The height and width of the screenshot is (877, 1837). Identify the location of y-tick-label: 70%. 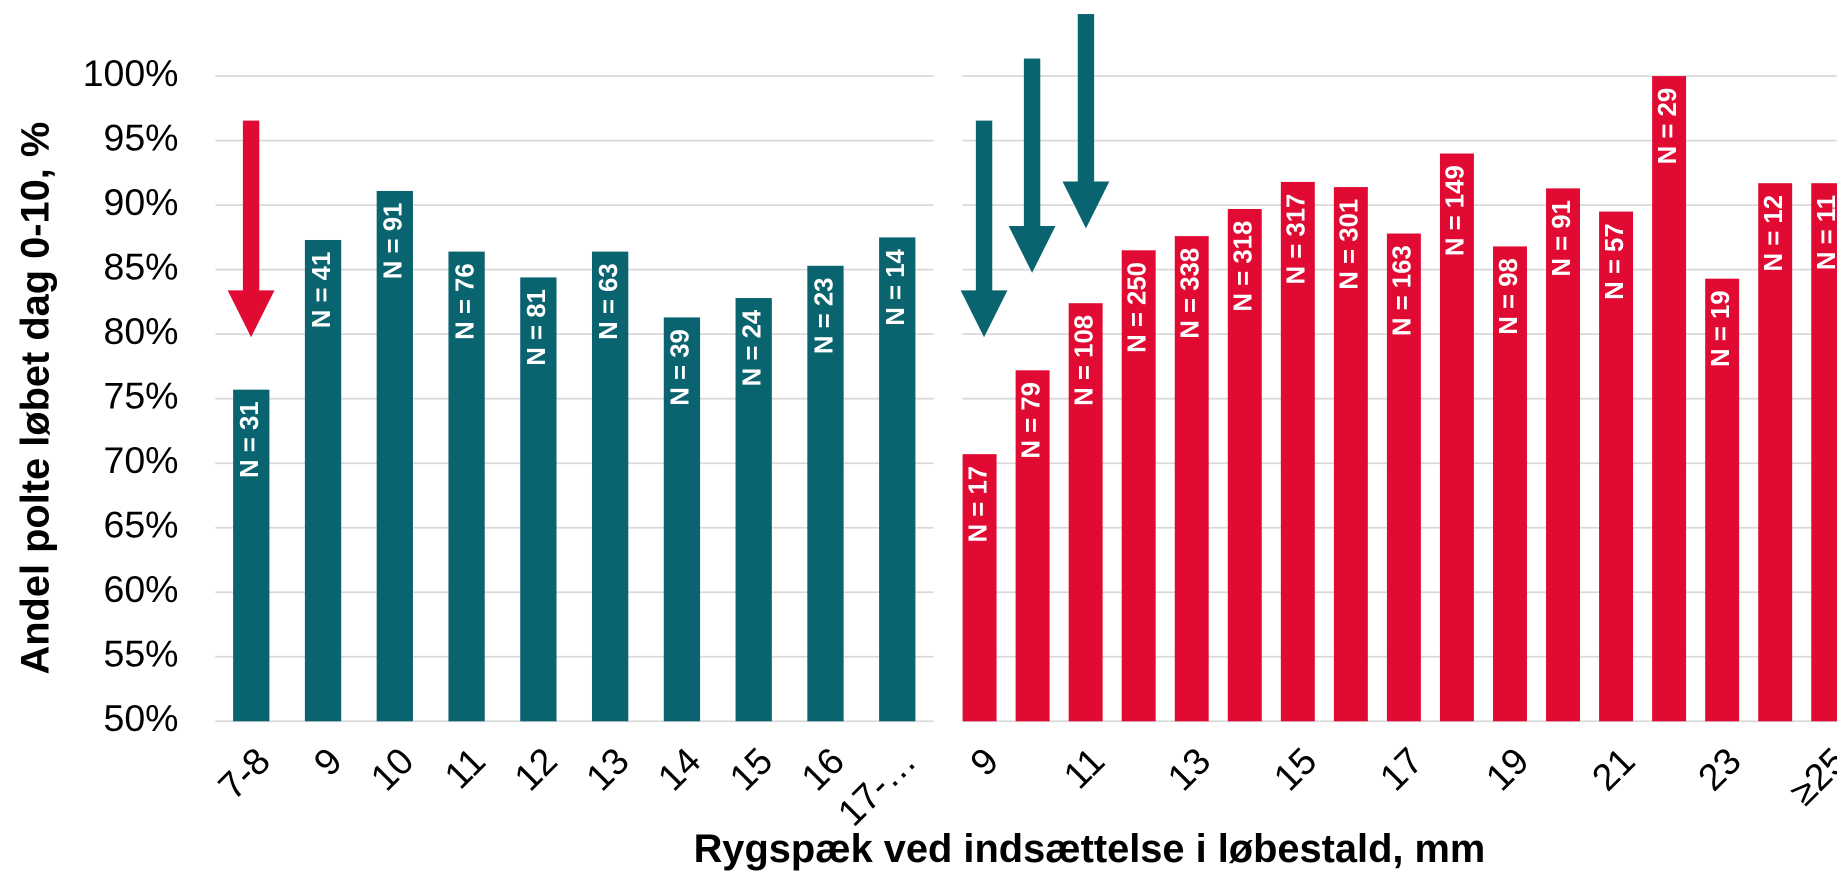
(141, 460).